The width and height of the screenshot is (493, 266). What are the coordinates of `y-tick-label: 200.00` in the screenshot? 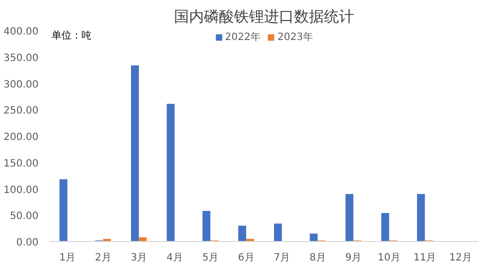 It's located at (21, 137).